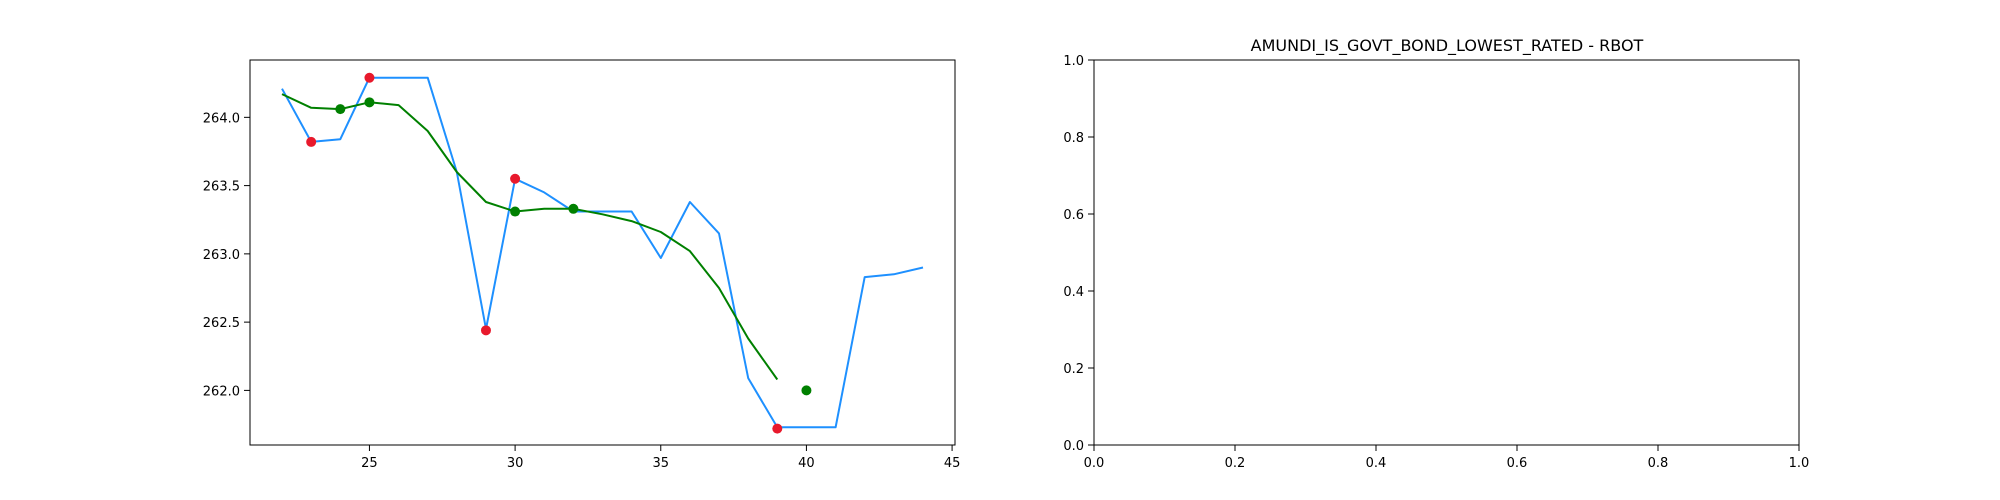 The image size is (2000, 500). Describe the element at coordinates (806, 463) in the screenshot. I see `price-chart-x-tick-label: 40` at that location.